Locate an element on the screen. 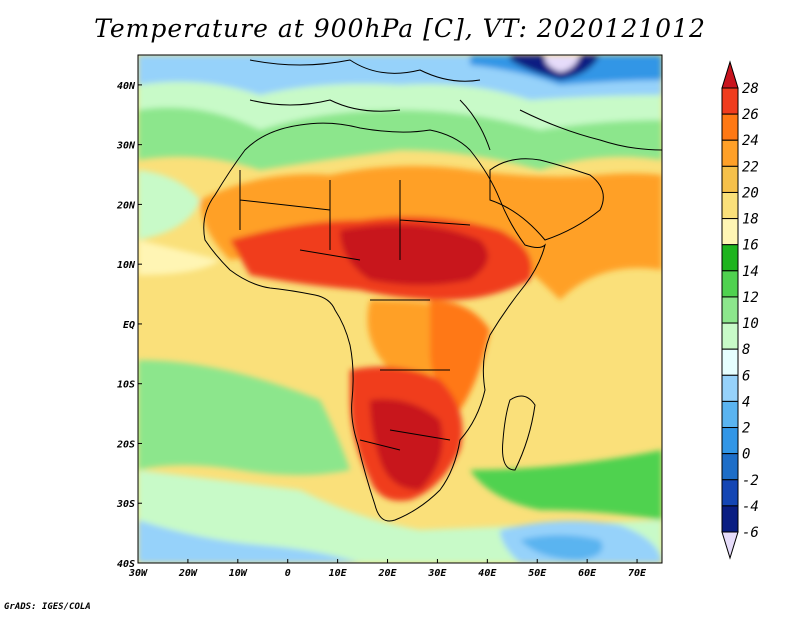 This screenshot has width=800, height=618. x-tick-label: 60E is located at coordinates (587, 573).